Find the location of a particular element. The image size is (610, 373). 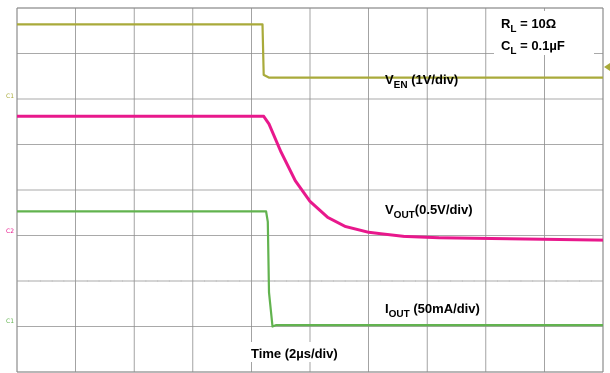

channel-marker-iout: C1 is located at coordinates (10, 321).